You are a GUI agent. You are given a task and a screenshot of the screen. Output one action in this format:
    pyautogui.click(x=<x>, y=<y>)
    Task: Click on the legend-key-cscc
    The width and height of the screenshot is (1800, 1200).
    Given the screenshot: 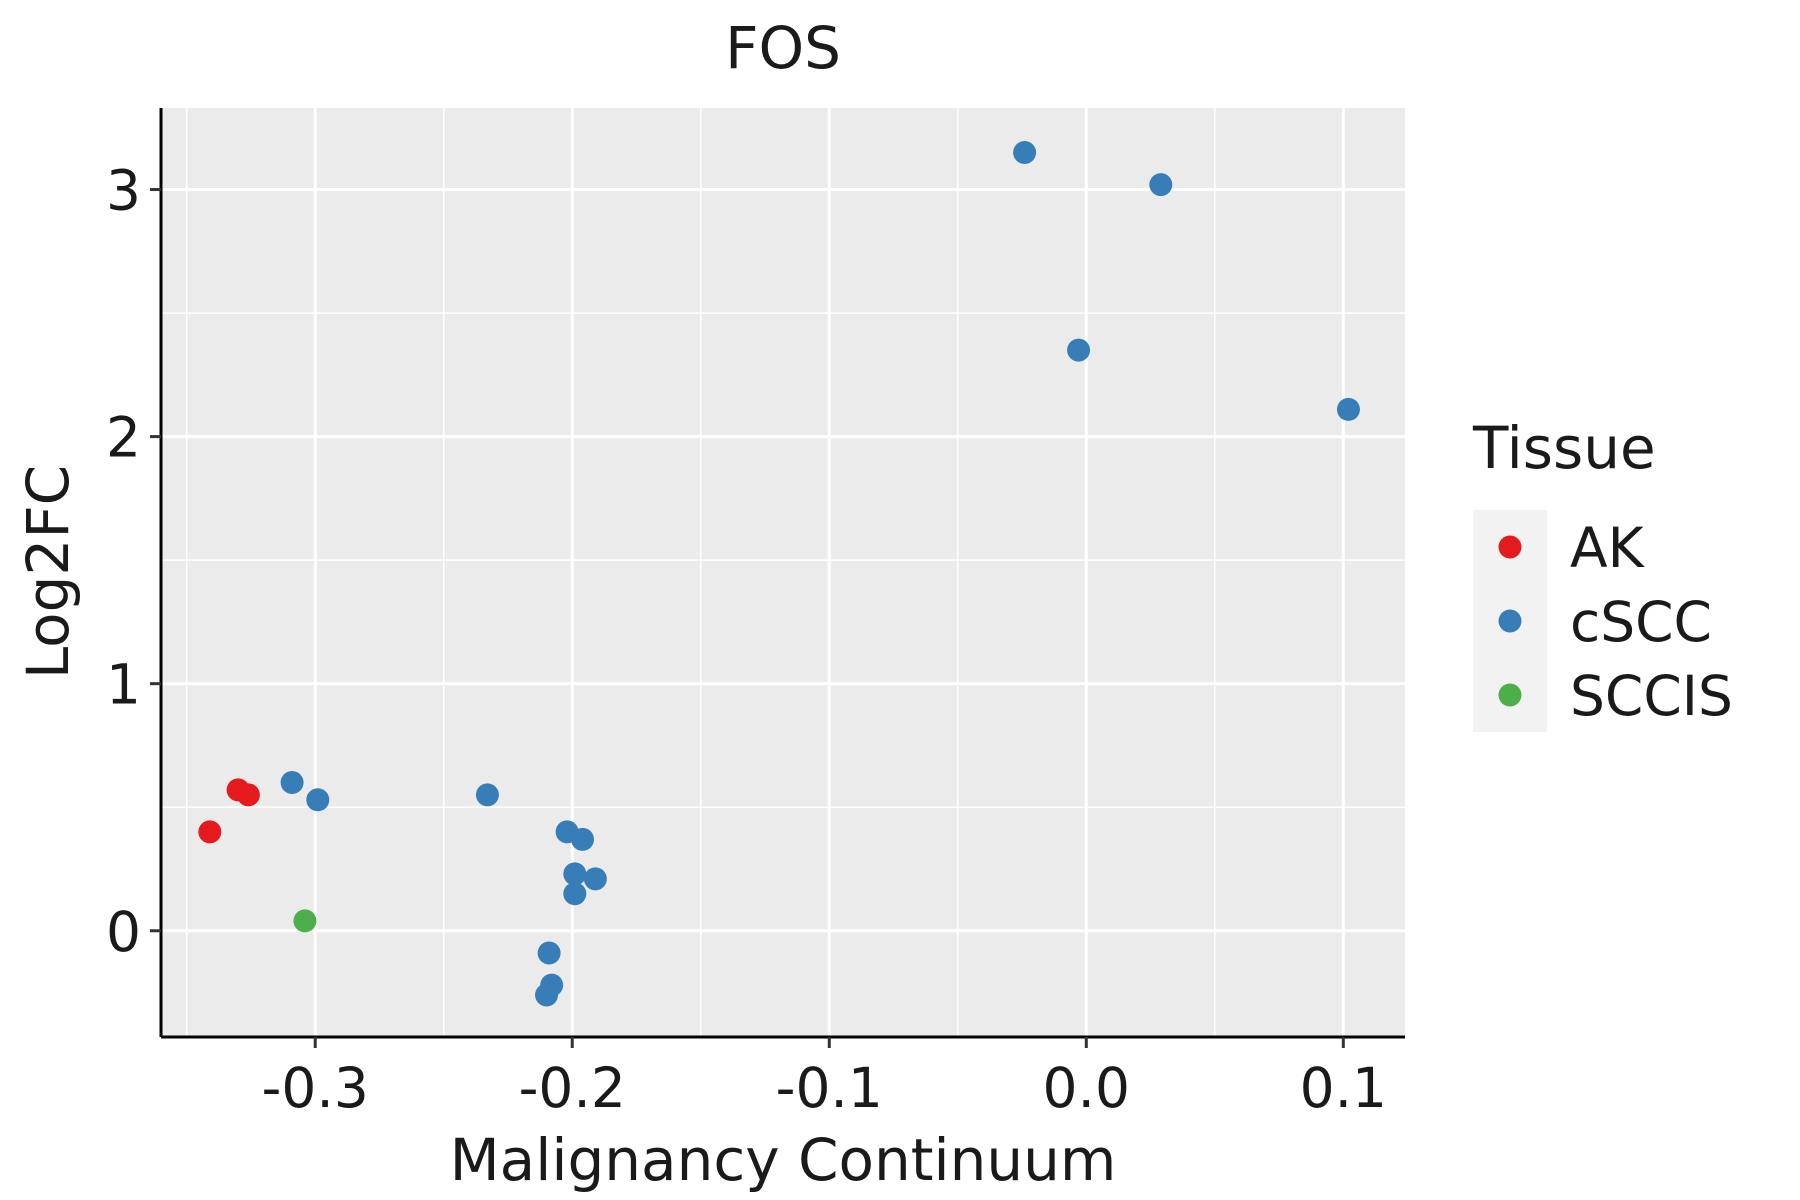 What is the action you would take?
    pyautogui.click(x=1510, y=621)
    